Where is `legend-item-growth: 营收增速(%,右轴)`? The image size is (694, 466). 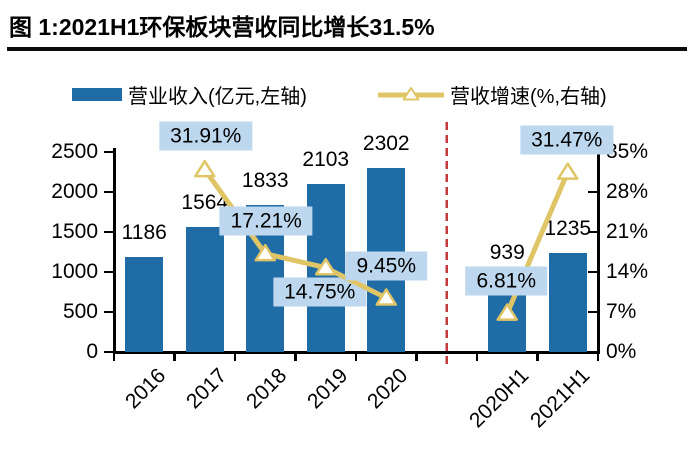 legend-item-growth: 营收增速(%,右轴) is located at coordinates (491, 94).